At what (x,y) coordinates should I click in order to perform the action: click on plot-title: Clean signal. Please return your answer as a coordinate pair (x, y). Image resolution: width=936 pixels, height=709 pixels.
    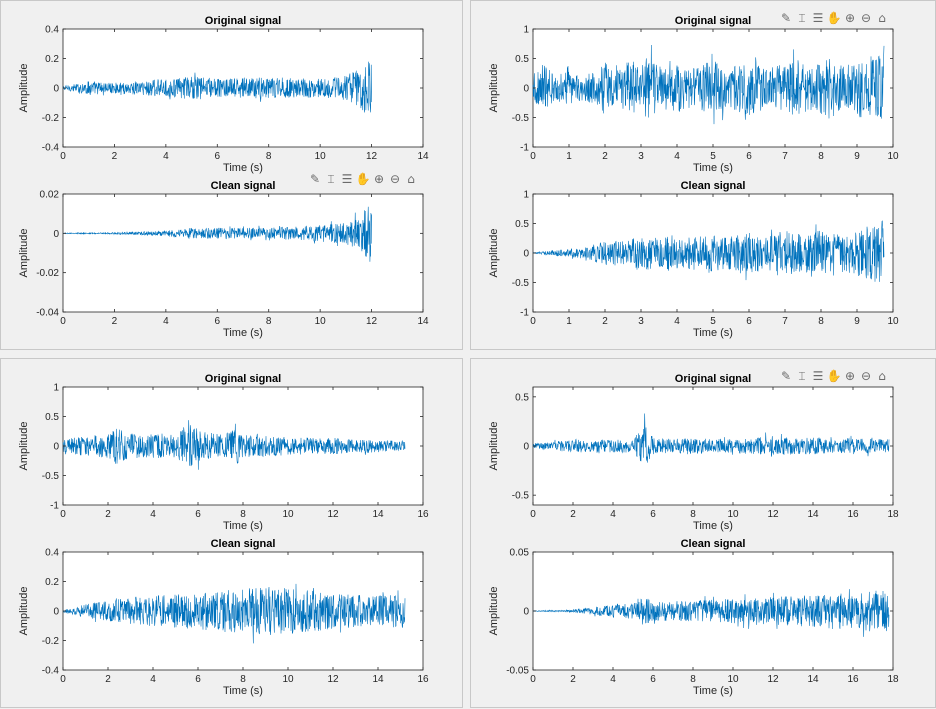
    Looking at the image, I should click on (243, 186).